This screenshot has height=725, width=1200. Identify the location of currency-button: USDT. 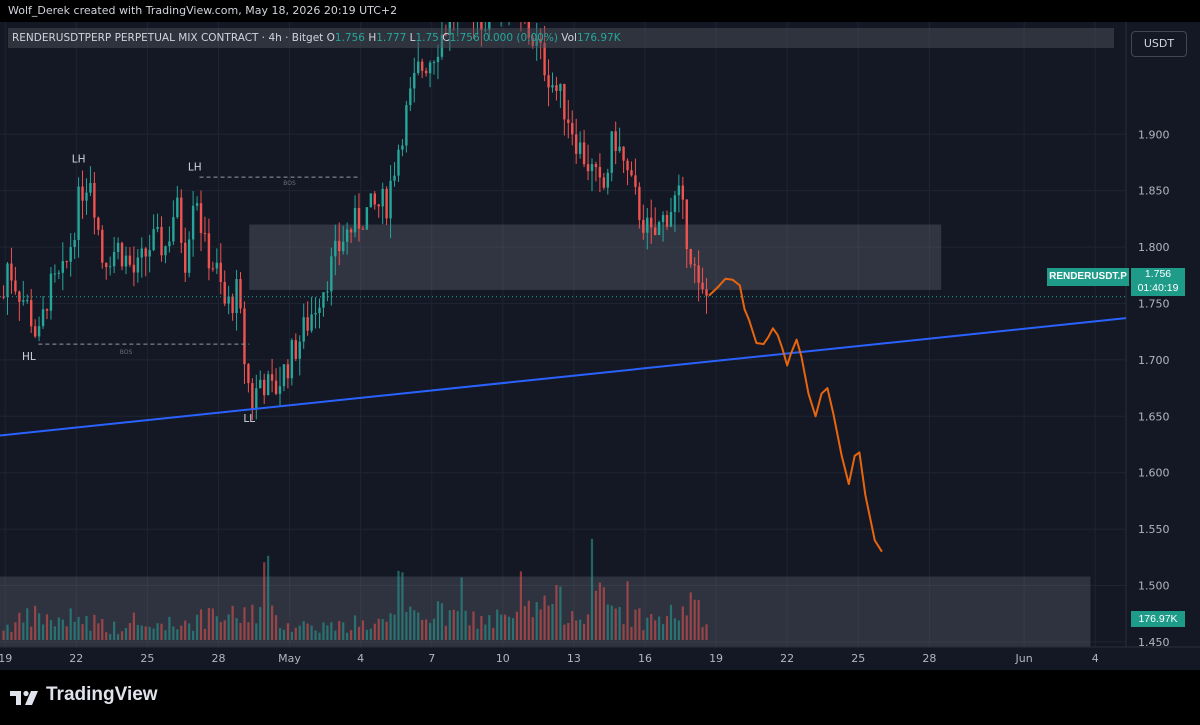
(1159, 44).